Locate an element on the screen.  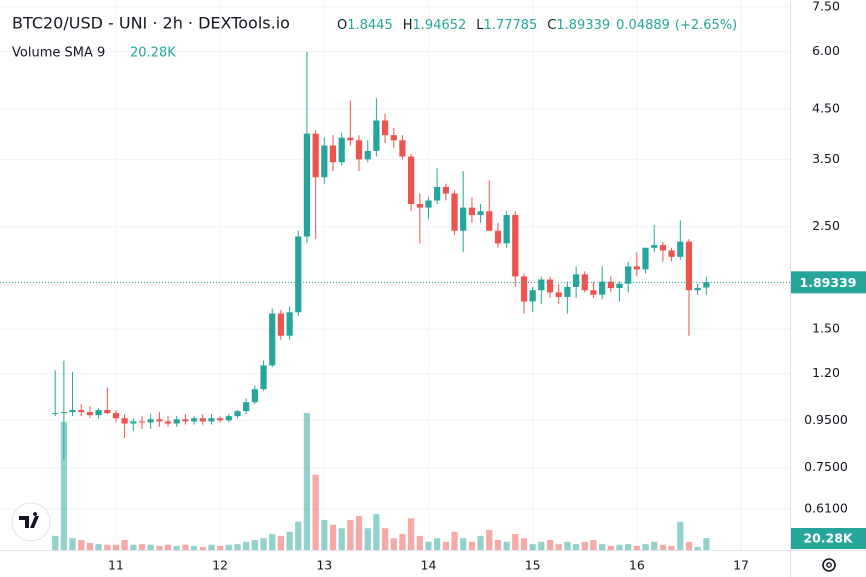
ohlc-label: O is located at coordinates (342, 25).